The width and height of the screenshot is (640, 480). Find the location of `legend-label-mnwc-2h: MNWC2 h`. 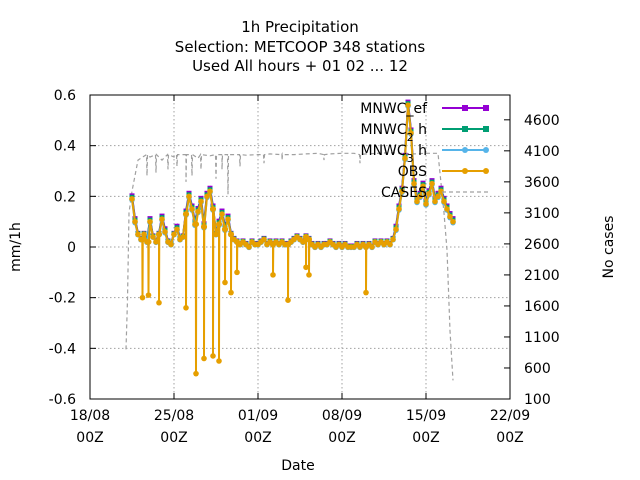

legend-label-mnwc-2h: MNWC2 h is located at coordinates (394, 133).